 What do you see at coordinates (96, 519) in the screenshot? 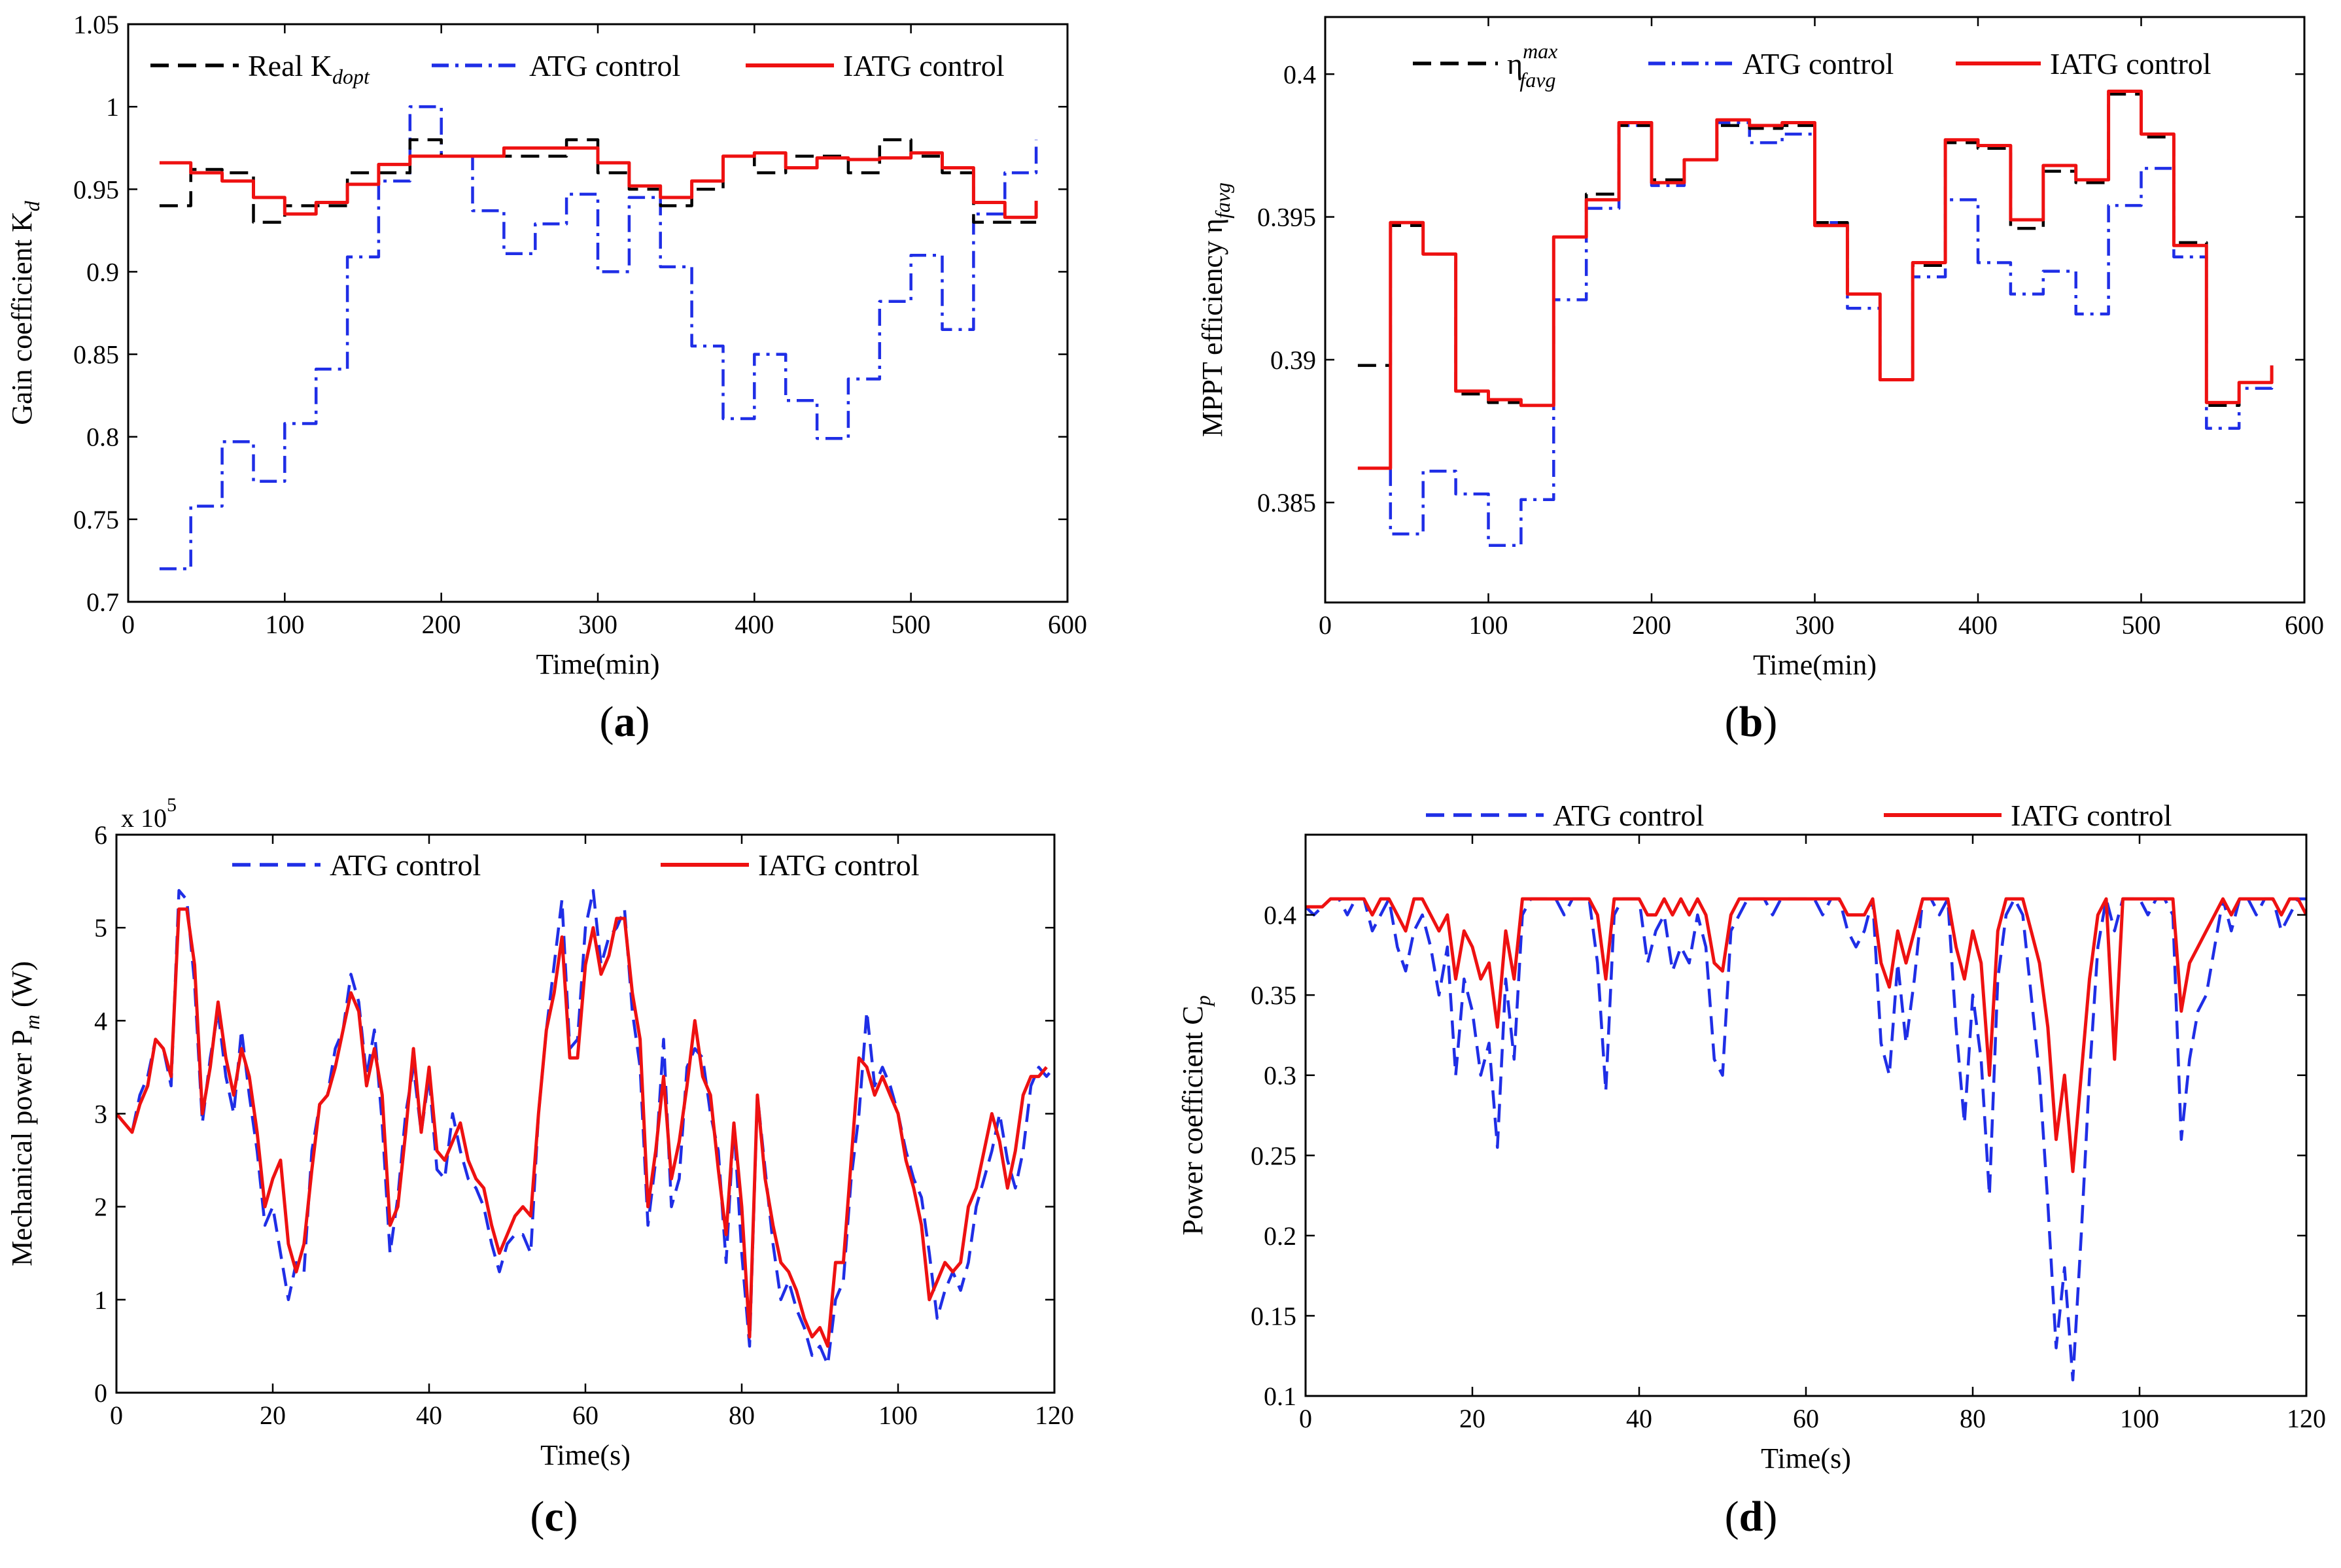
I see `y-tick-label: 0.75` at bounding box center [96, 519].